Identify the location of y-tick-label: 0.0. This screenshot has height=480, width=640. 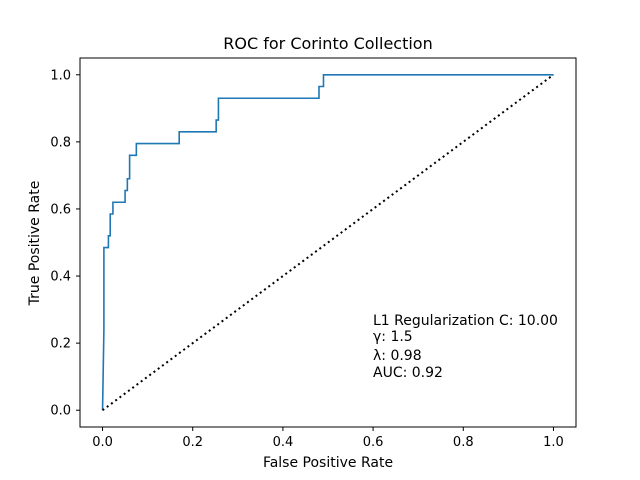
(60, 411).